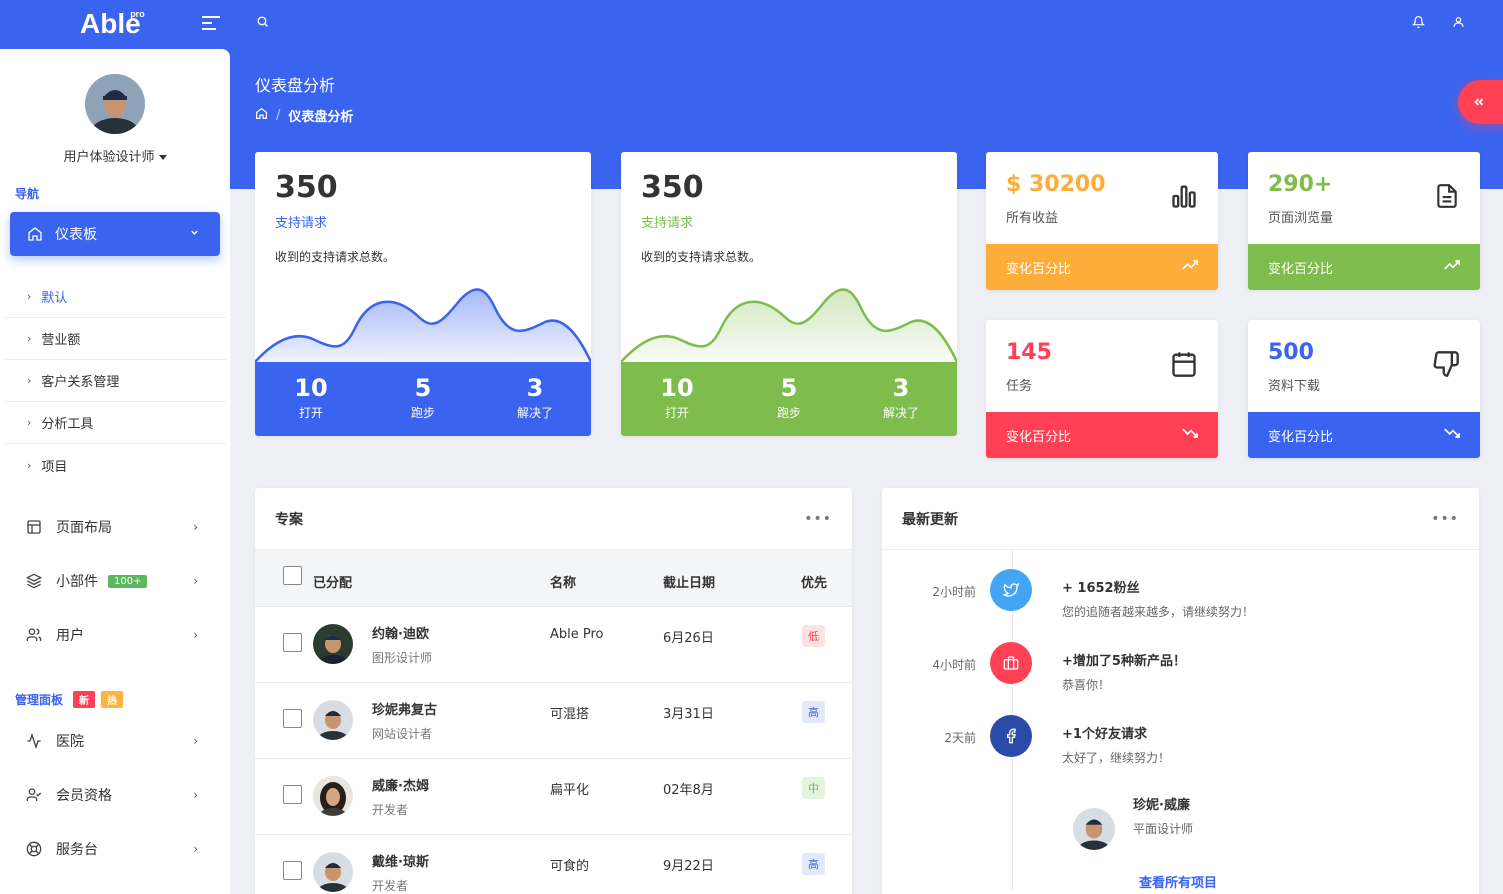 The image size is (1503, 894). I want to click on person-name: 珍妮·威廉, so click(1161, 805).